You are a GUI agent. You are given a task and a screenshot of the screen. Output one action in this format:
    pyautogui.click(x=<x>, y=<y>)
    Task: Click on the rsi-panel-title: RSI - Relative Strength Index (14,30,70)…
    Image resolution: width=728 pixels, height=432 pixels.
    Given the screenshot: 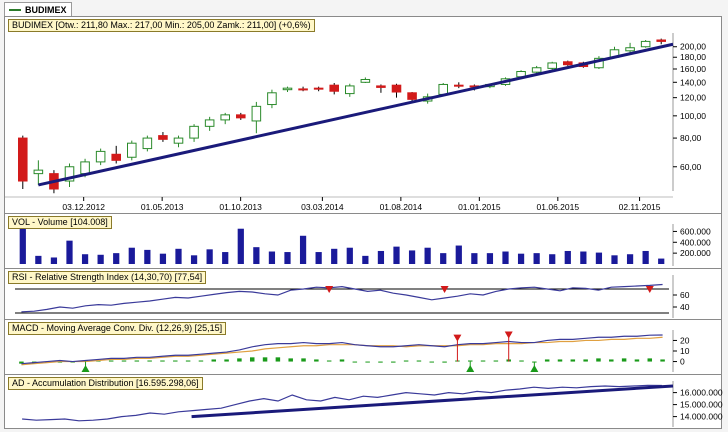 What is the action you would take?
    pyautogui.click(x=107, y=277)
    